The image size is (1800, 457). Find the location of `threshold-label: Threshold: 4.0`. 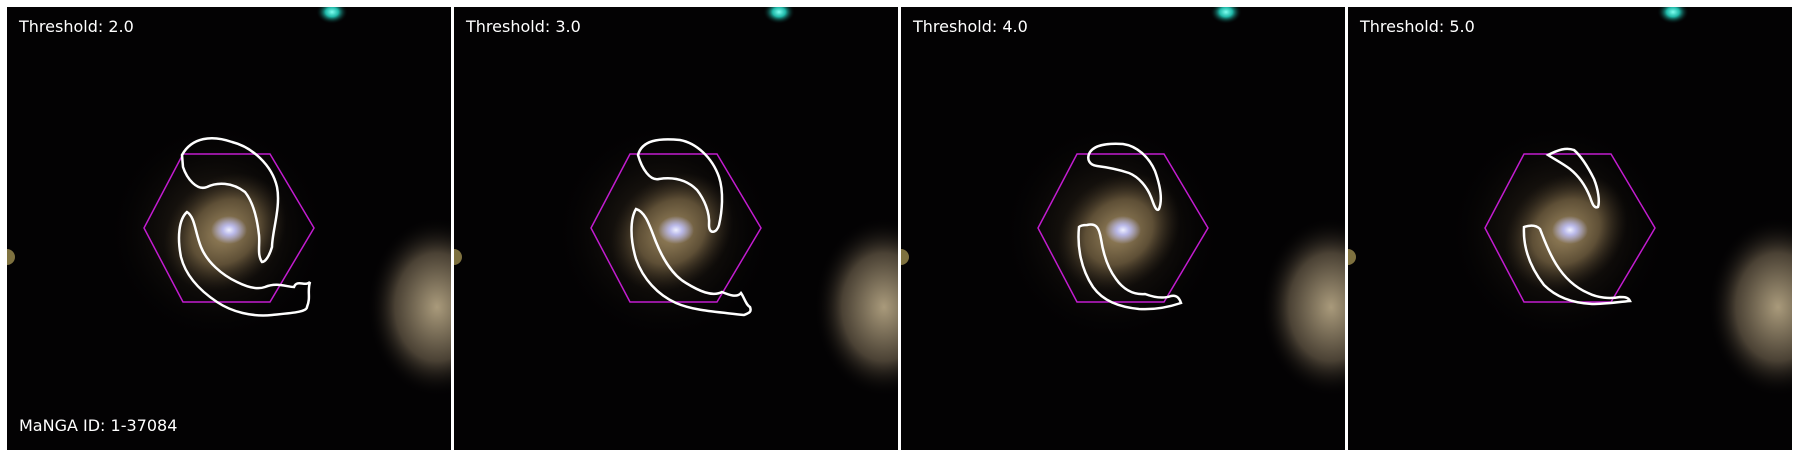

threshold-label: Threshold: 4.0 is located at coordinates (970, 26).